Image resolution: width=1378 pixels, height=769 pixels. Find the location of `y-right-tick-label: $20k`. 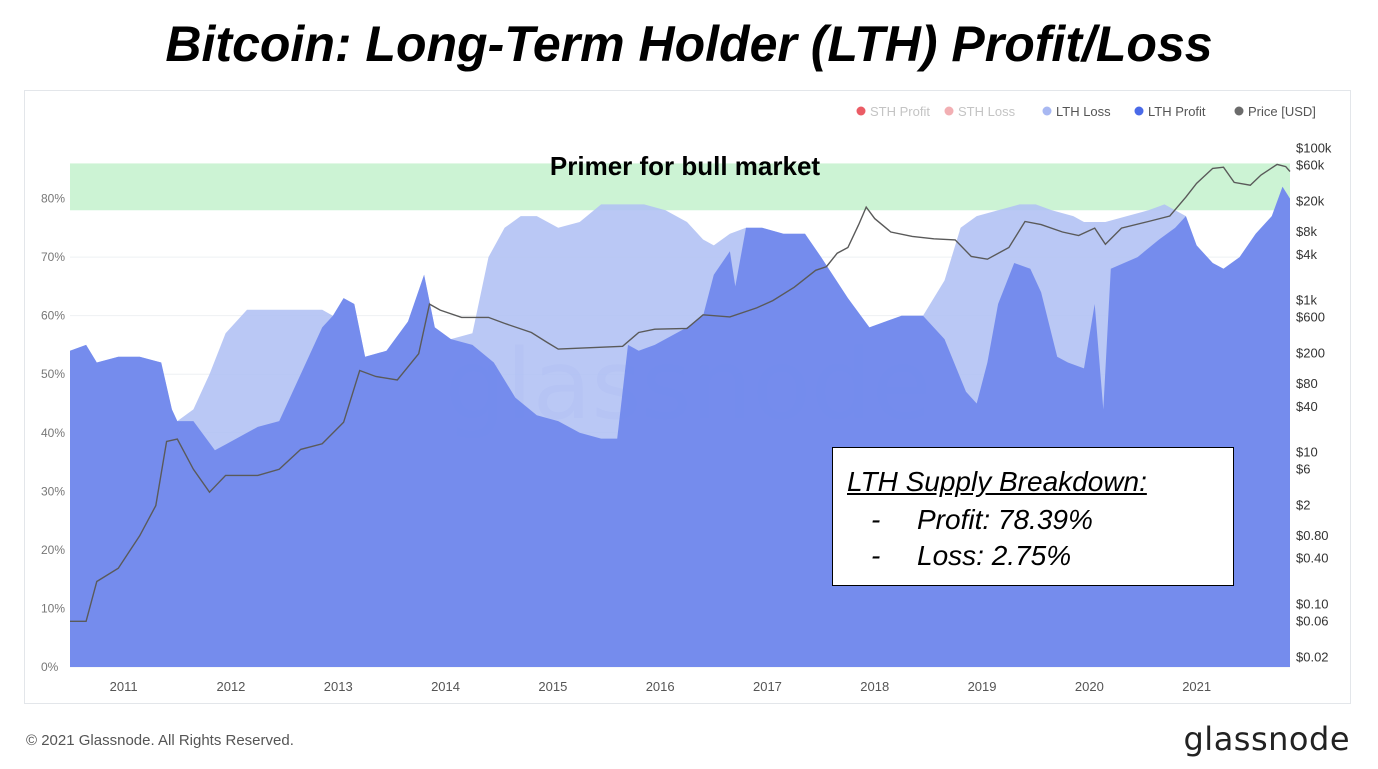

y-right-tick-label: $20k is located at coordinates (1310, 201).